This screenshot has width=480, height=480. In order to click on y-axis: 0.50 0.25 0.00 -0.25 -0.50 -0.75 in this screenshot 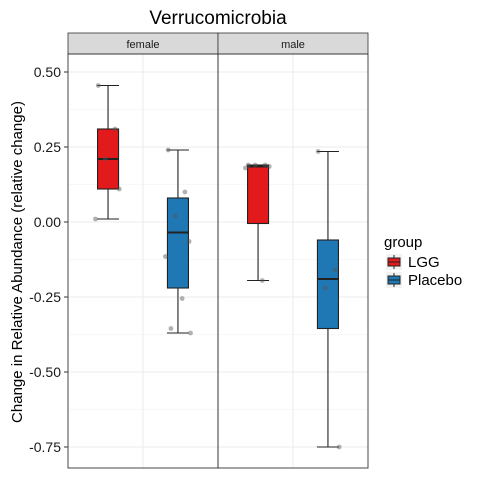, I will do `click(48, 259)`.